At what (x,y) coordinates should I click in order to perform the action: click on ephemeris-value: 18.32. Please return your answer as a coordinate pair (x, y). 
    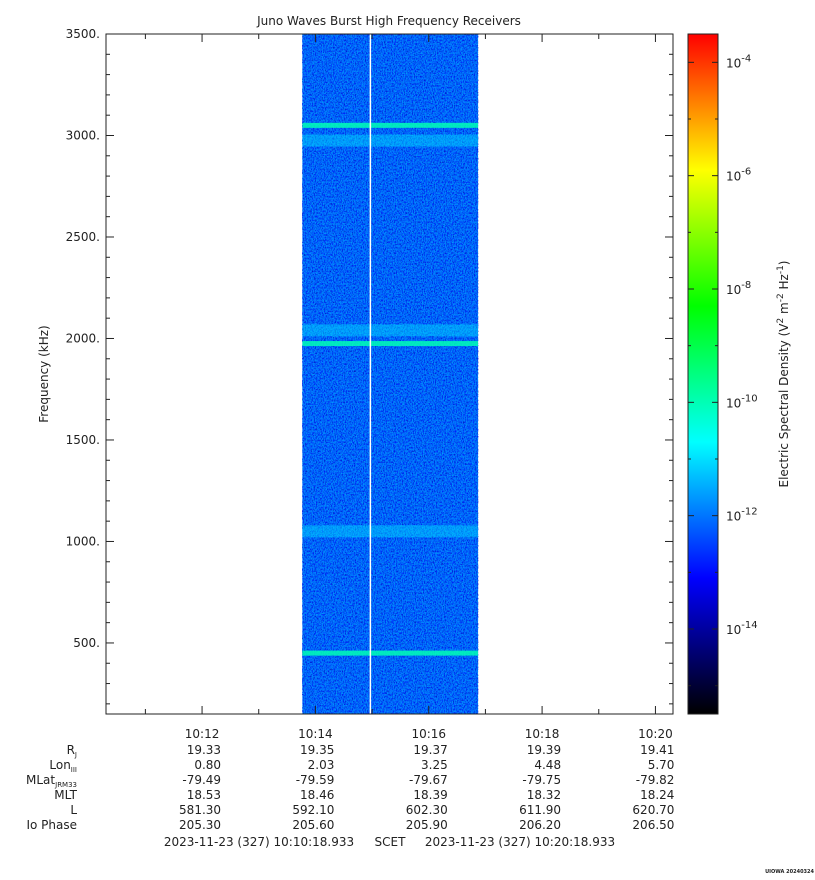
    Looking at the image, I should click on (544, 795).